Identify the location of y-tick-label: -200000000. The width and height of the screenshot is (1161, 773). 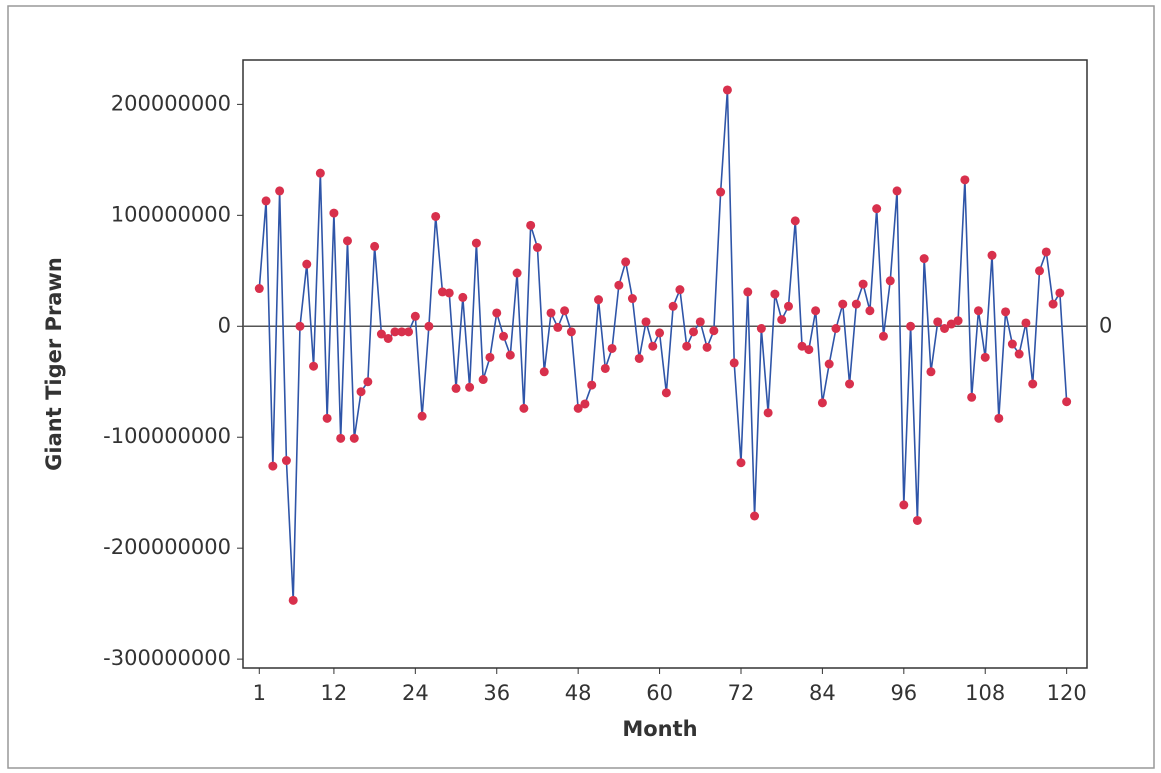
(167, 547).